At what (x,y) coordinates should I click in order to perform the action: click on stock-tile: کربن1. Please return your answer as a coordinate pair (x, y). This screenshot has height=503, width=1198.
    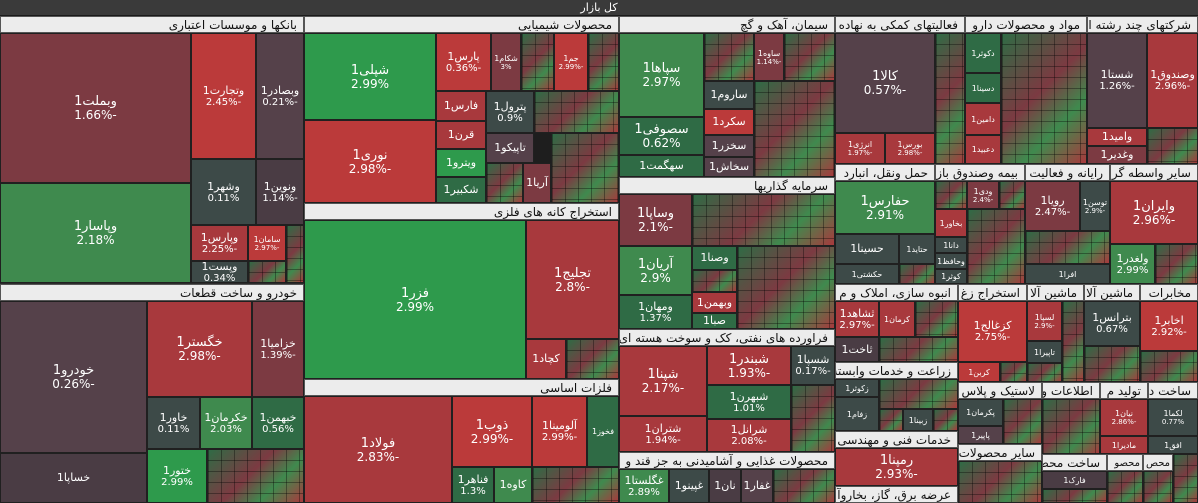
    Looking at the image, I should click on (979, 372).